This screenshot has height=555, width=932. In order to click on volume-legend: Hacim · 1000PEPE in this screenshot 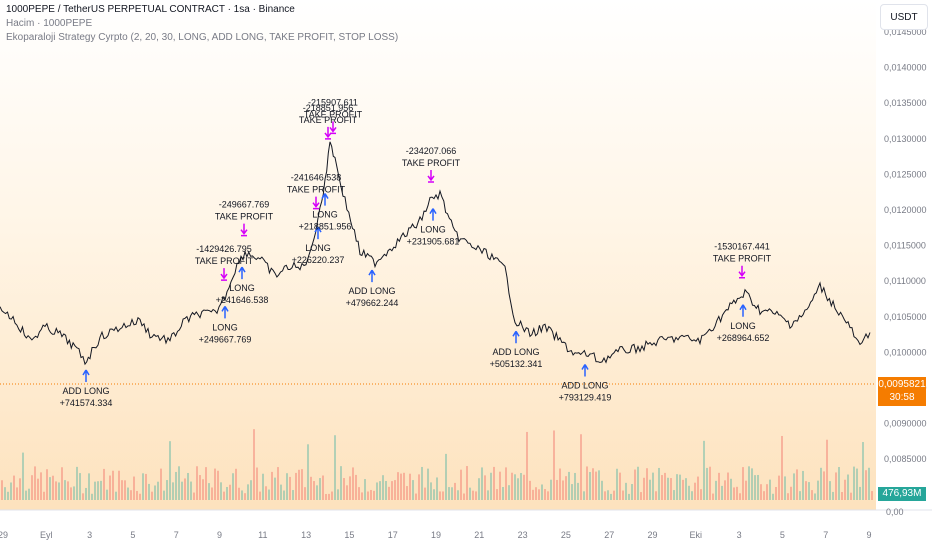, I will do `click(49, 23)`.